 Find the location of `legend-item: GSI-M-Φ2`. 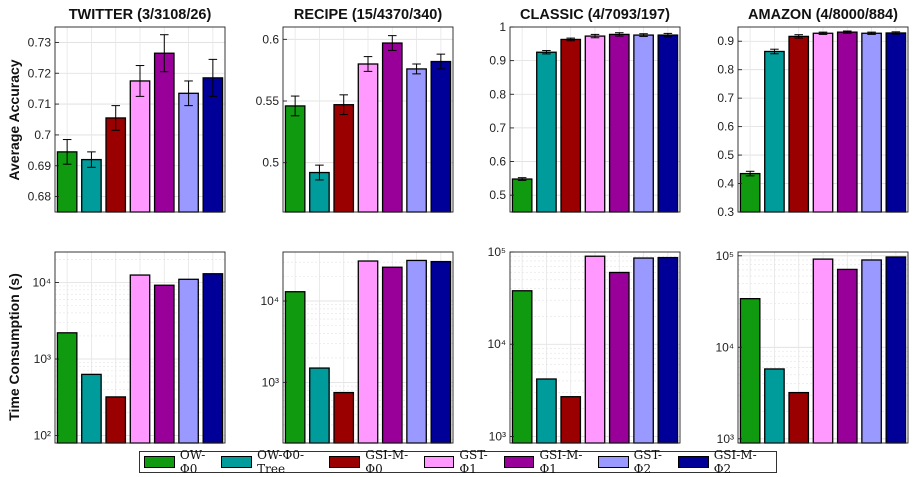

legend-item: GSI-M-Φ2 is located at coordinates (724, 462).